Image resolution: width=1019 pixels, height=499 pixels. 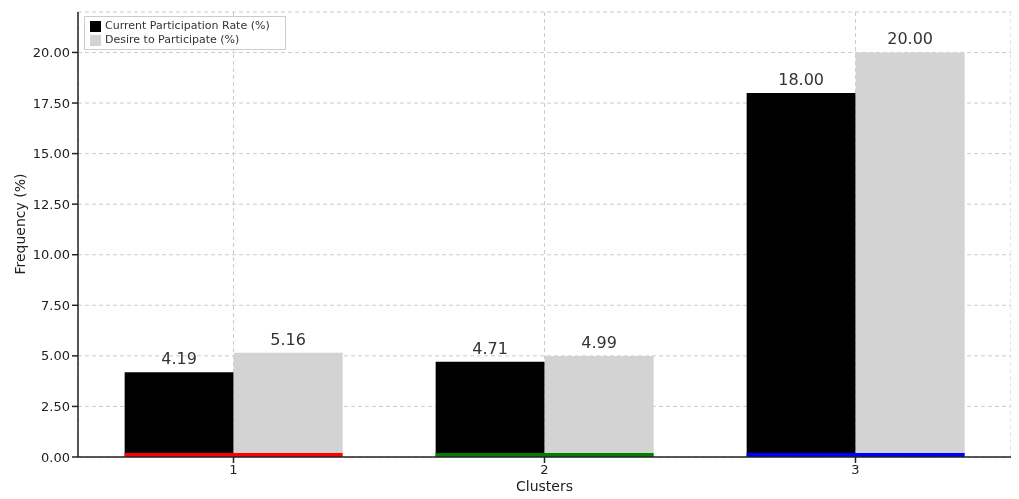 I want to click on x-tick-label: 3, so click(x=855, y=470).